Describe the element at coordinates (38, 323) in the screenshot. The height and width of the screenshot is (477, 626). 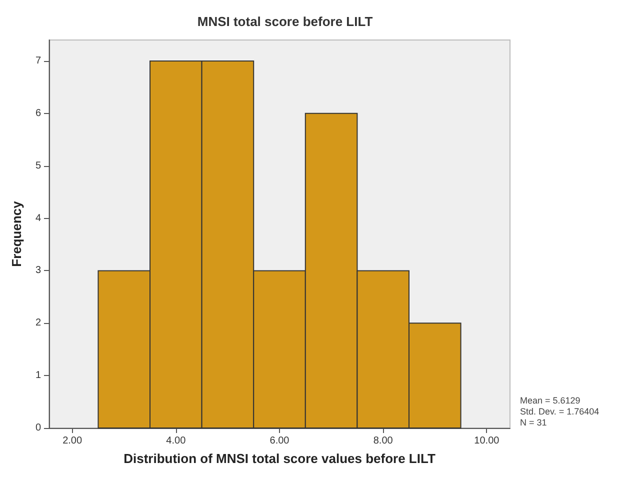
I see `y-tick-label: 2` at that location.